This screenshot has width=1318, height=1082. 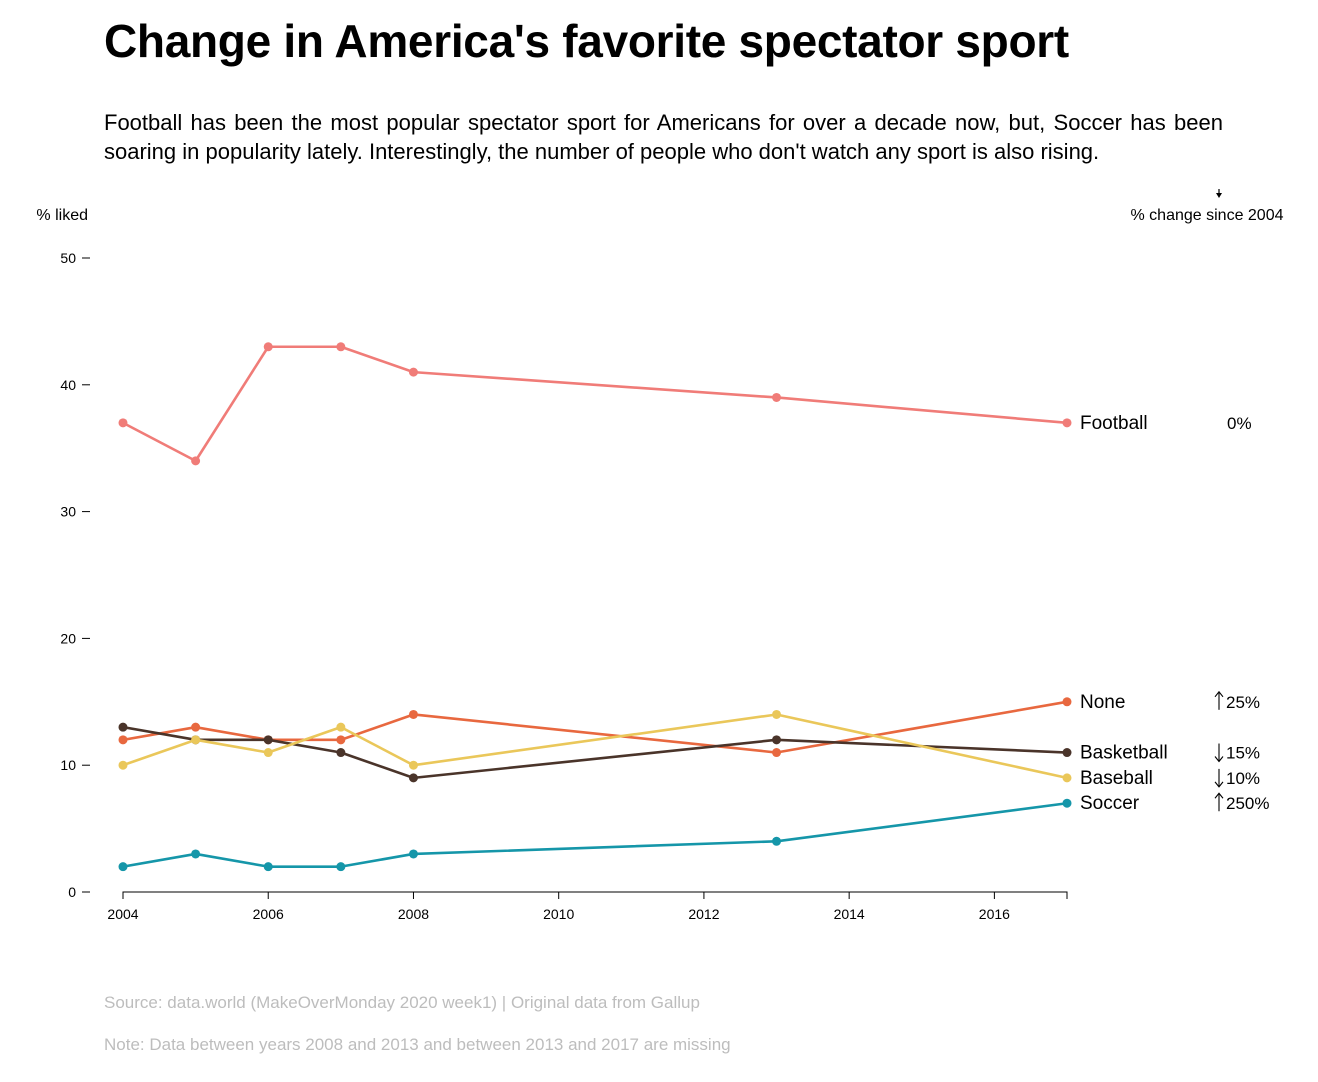 What do you see at coordinates (1243, 702) in the screenshot?
I see `change-value-none: 25%` at bounding box center [1243, 702].